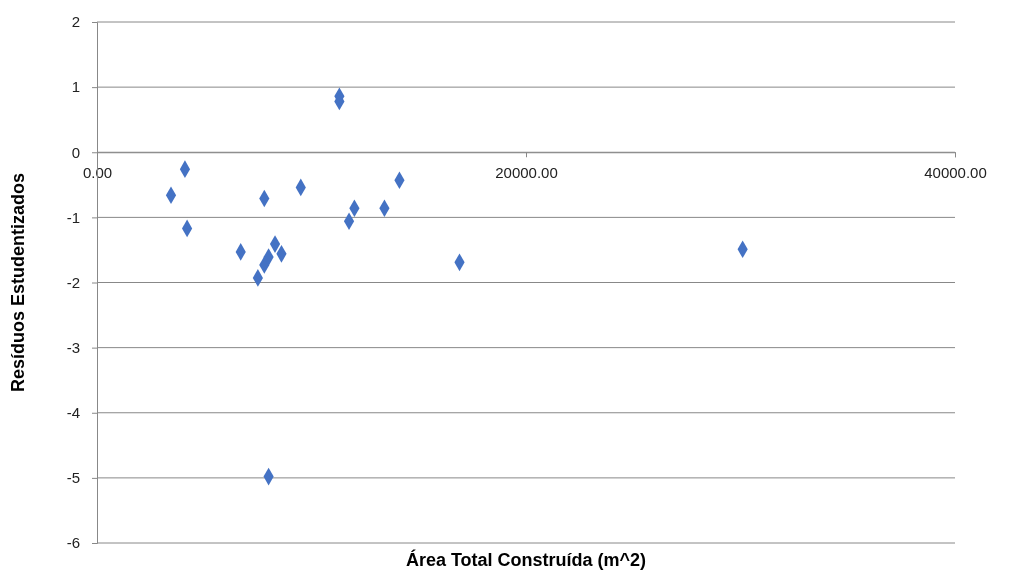 This screenshot has height=572, width=1010. What do you see at coordinates (955, 173) in the screenshot?
I see `x-tick-label: 40000.00` at bounding box center [955, 173].